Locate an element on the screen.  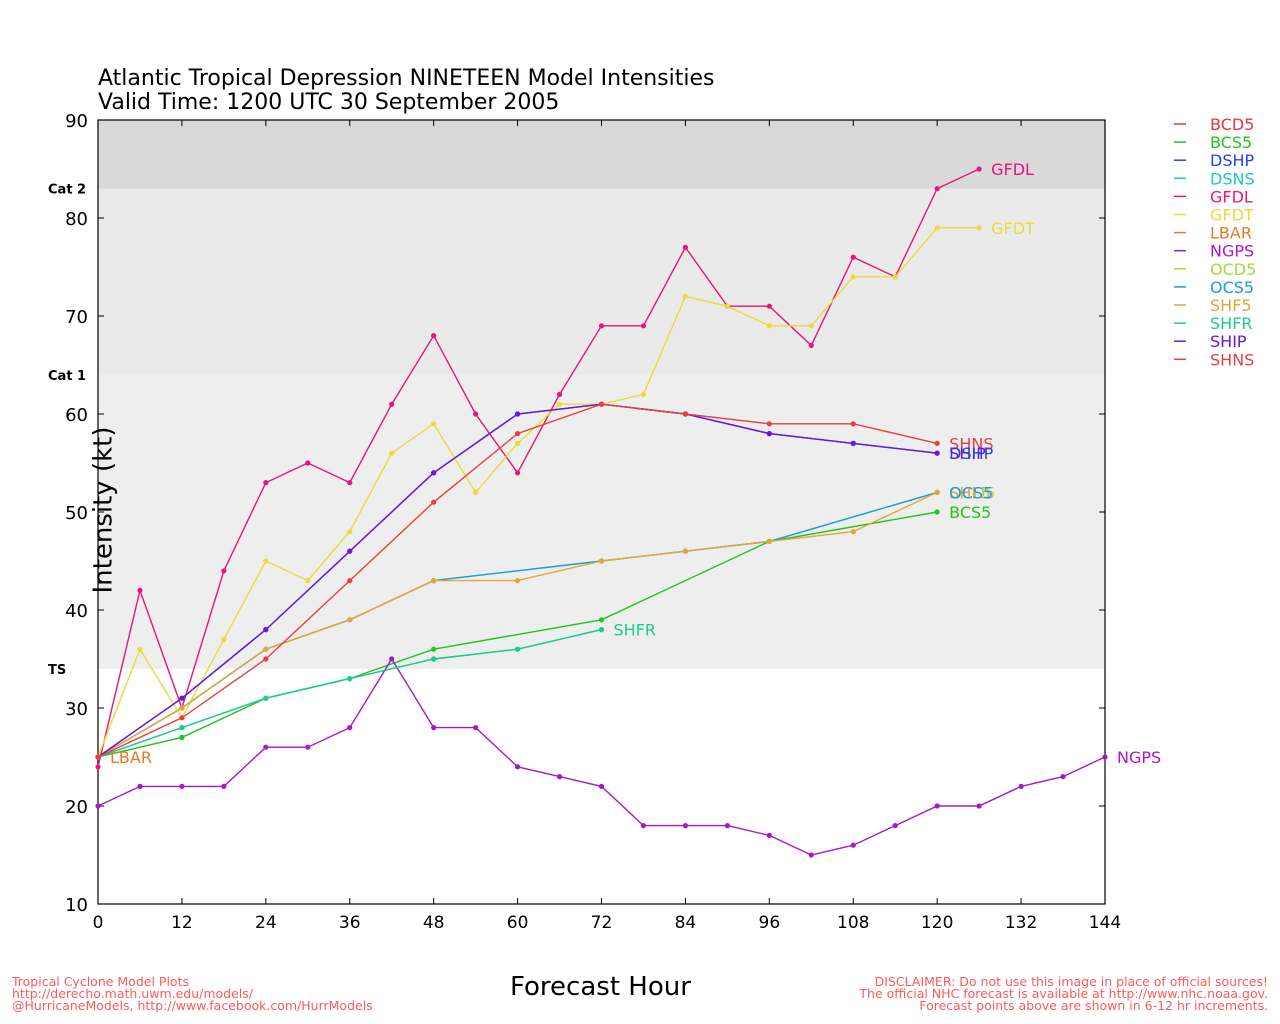
legend-label: SHFR is located at coordinates (1231, 323).